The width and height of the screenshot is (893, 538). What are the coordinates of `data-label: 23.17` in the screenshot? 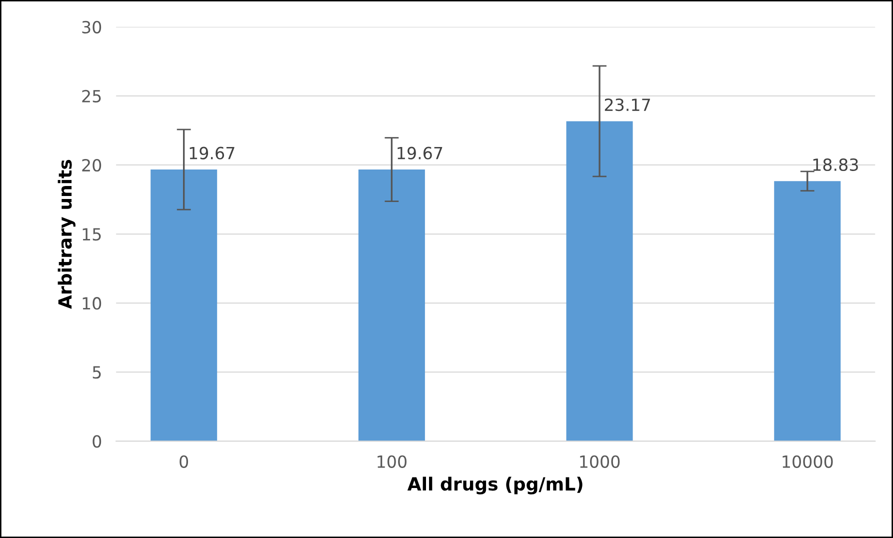 It's located at (627, 105).